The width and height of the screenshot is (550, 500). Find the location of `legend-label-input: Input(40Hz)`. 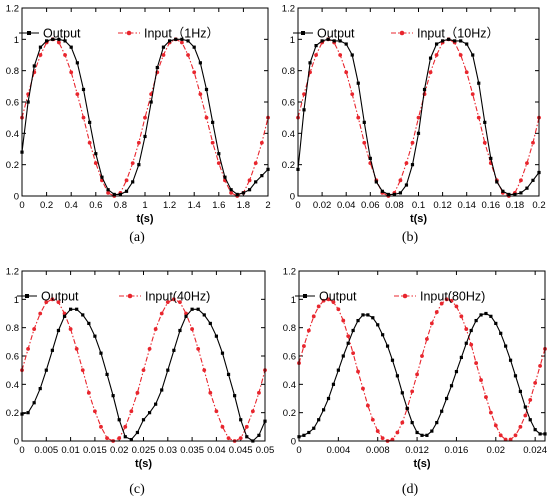

legend-label-input: Input(40Hz) is located at coordinates (177, 297).